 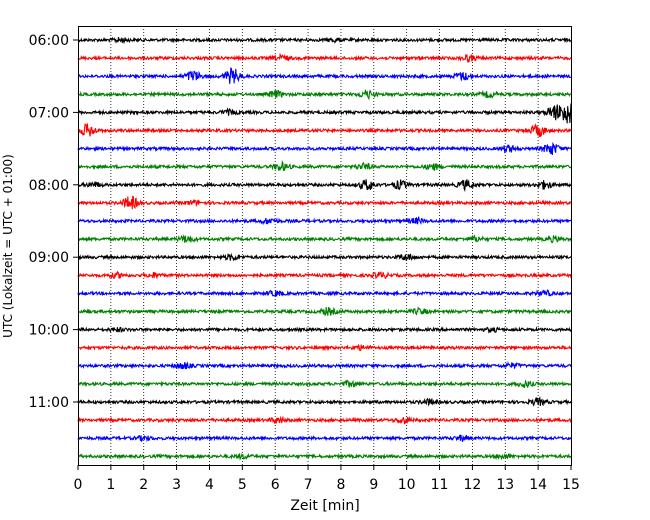 What do you see at coordinates (49, 113) in the screenshot?
I see `y-tick-label: 07:00` at bounding box center [49, 113].